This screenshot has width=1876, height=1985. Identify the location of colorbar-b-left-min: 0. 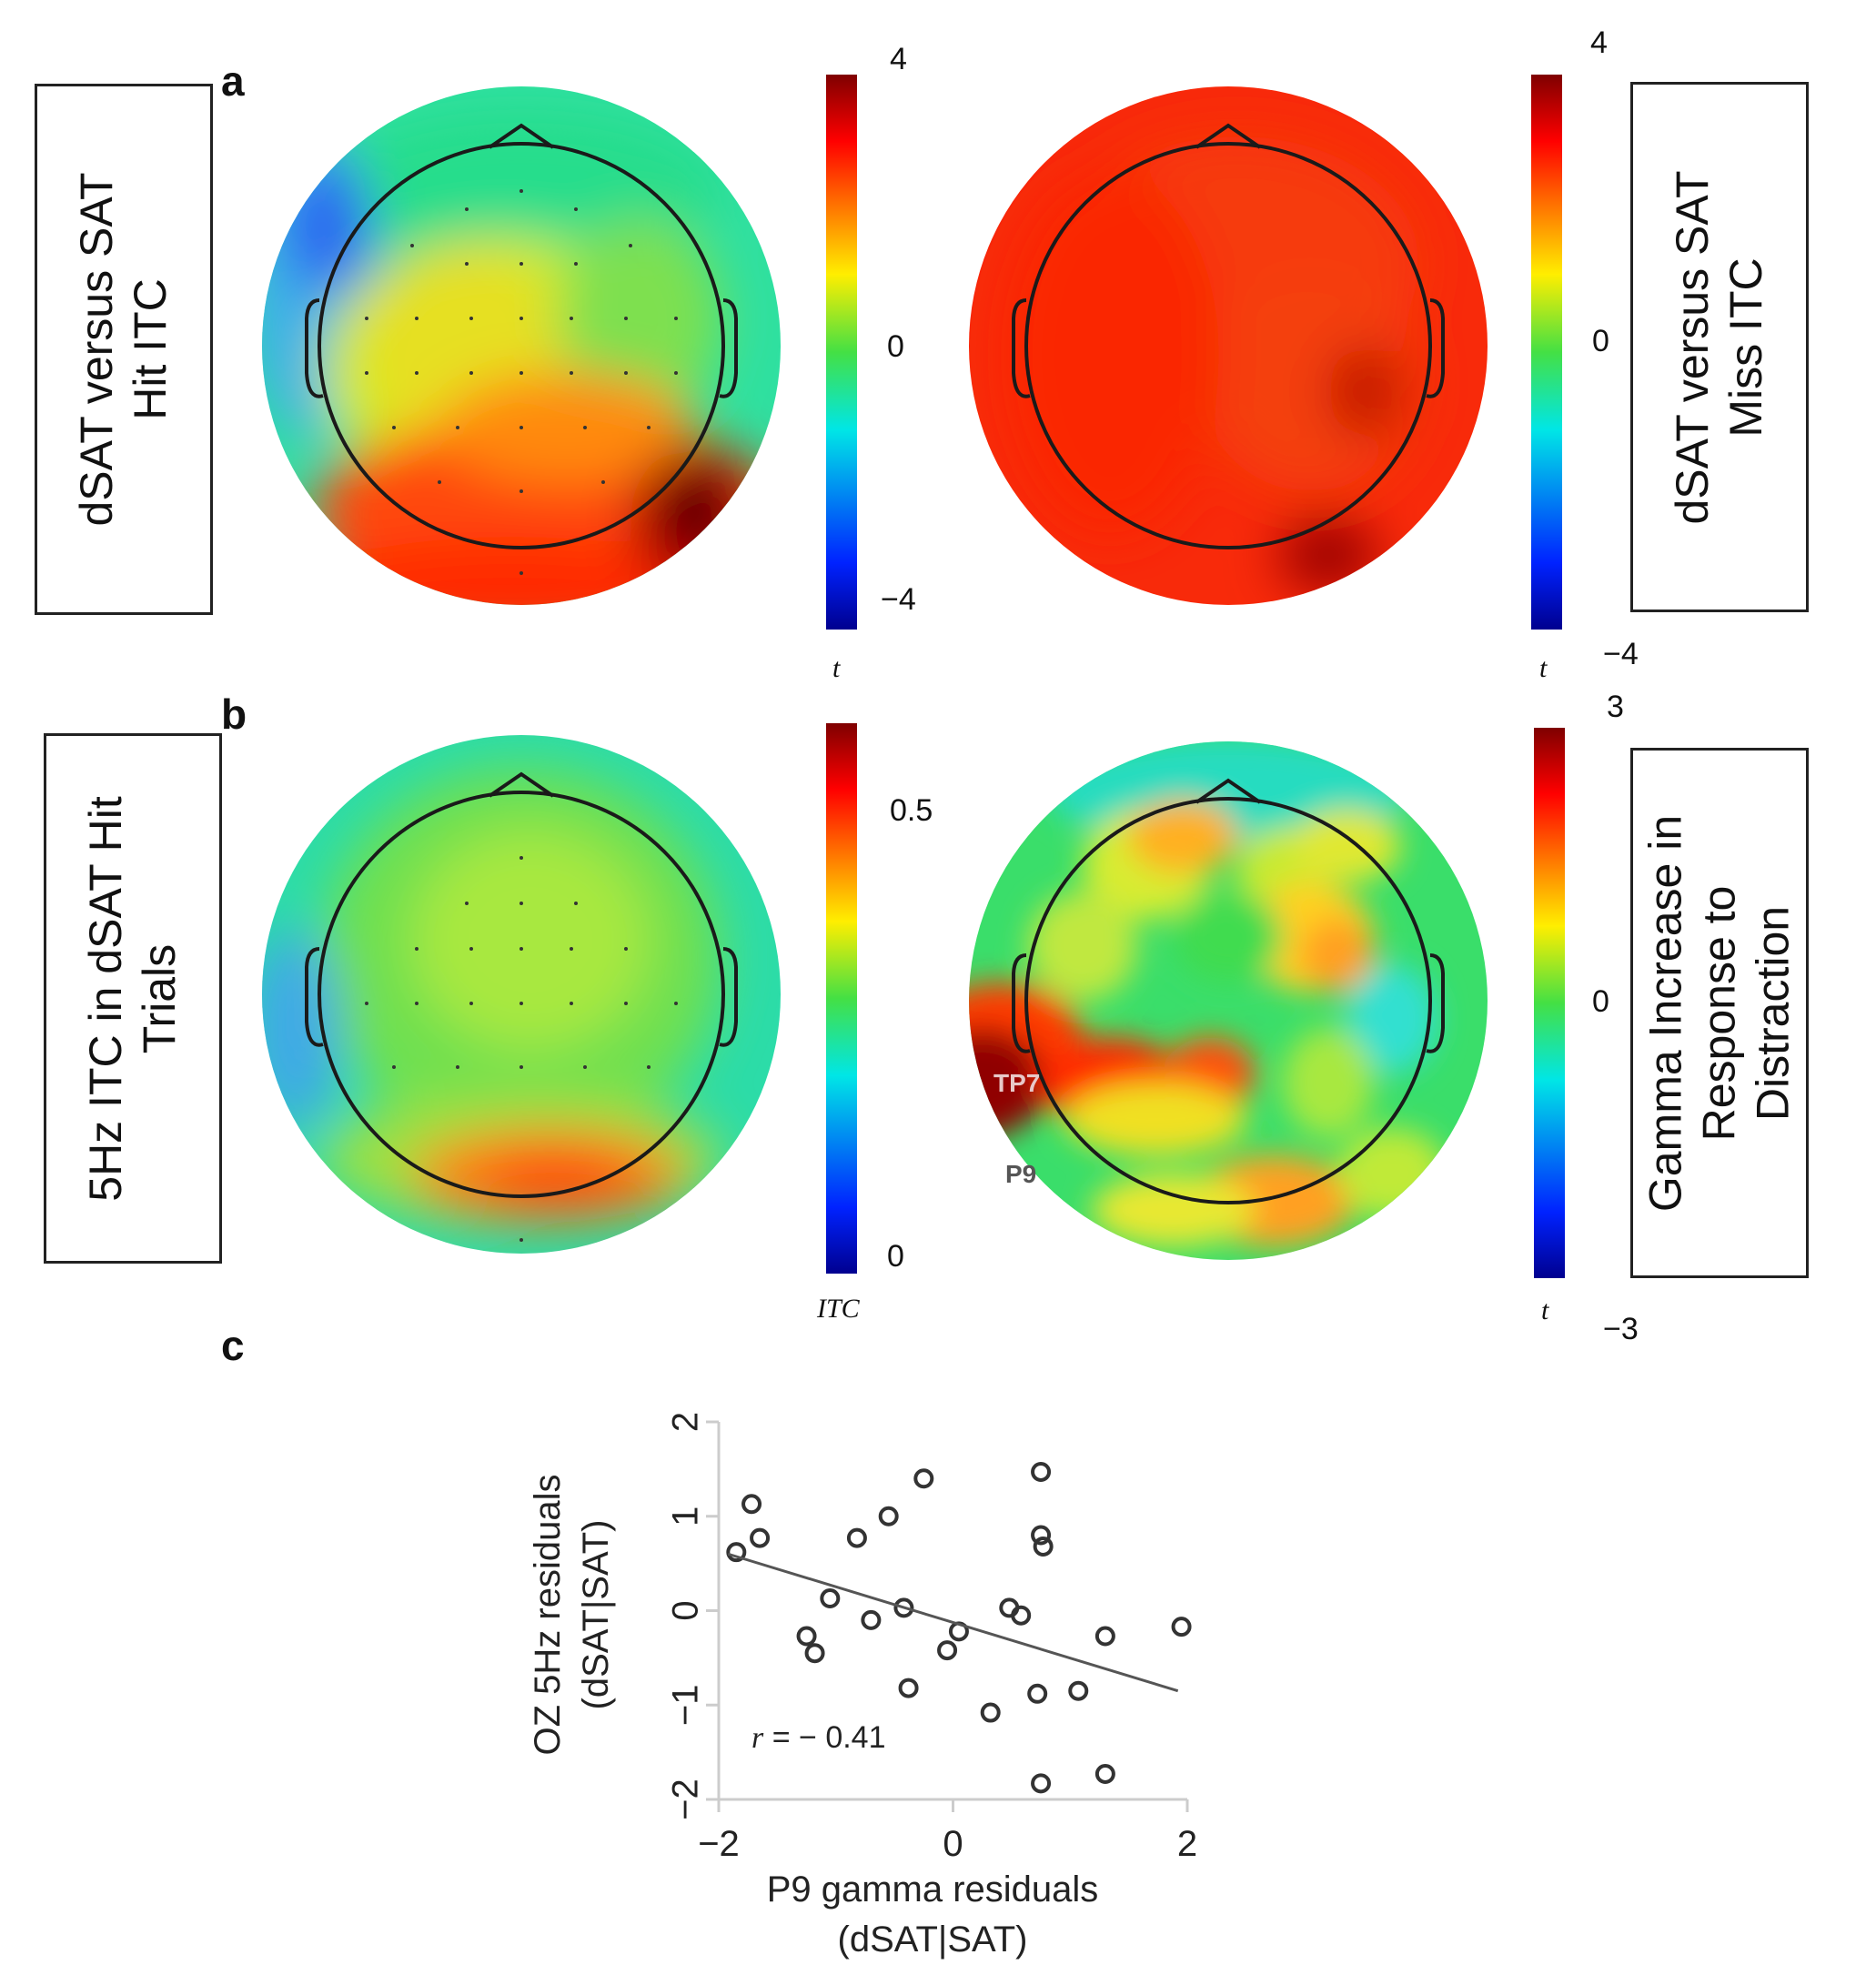
(895, 1256).